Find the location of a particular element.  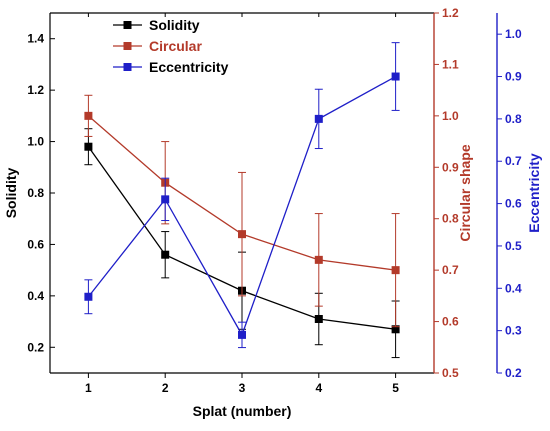

right-circular-tick-label: 0.8 is located at coordinates (450, 219).